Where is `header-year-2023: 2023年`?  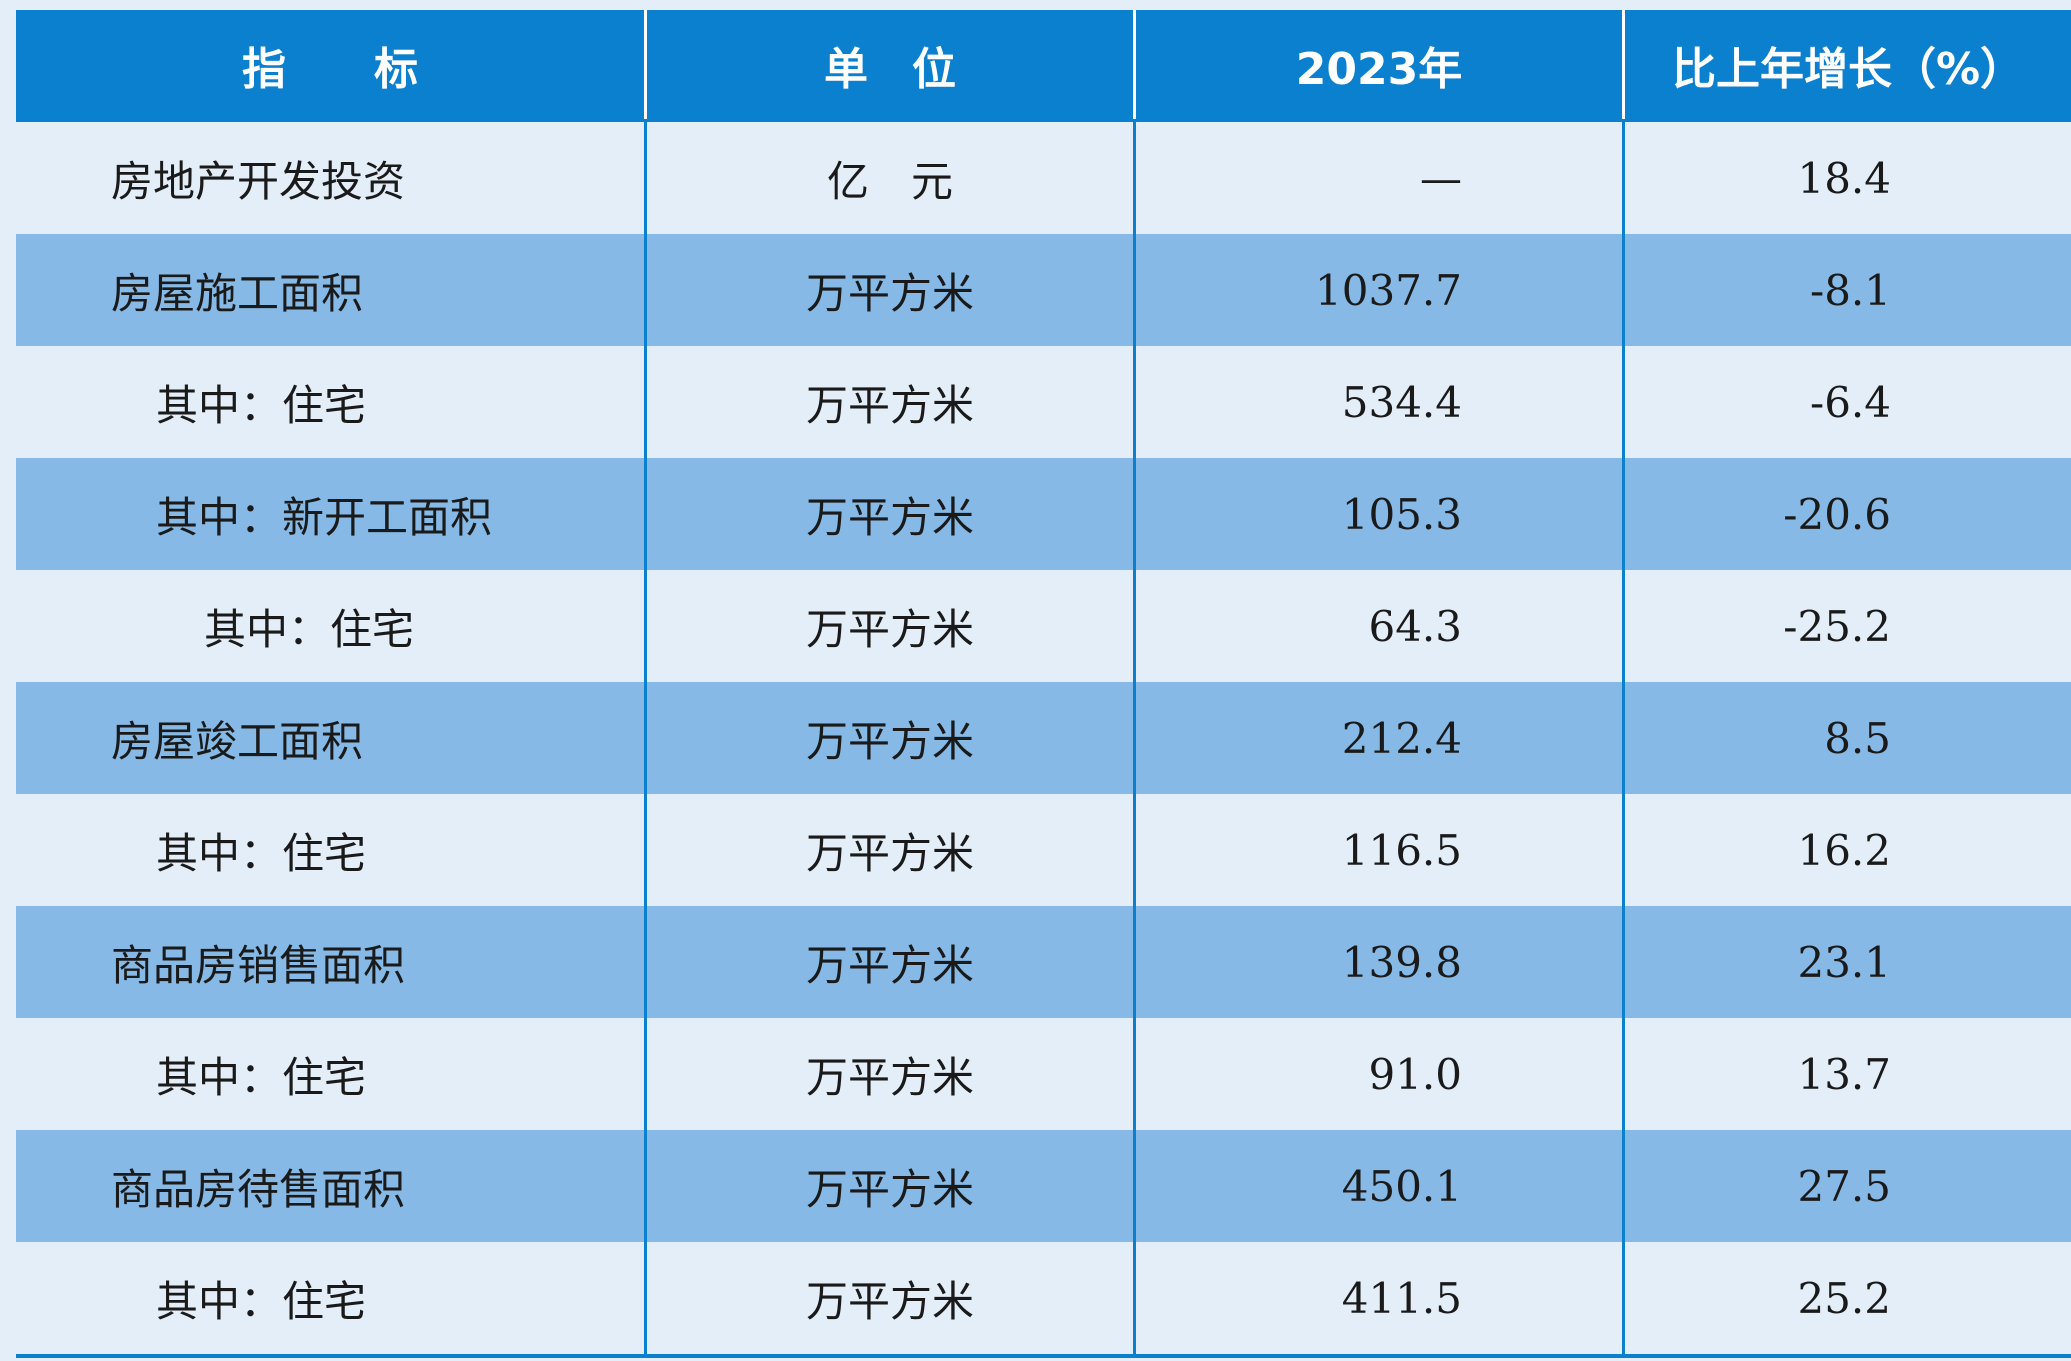 header-year-2023: 2023年 is located at coordinates (1380, 64).